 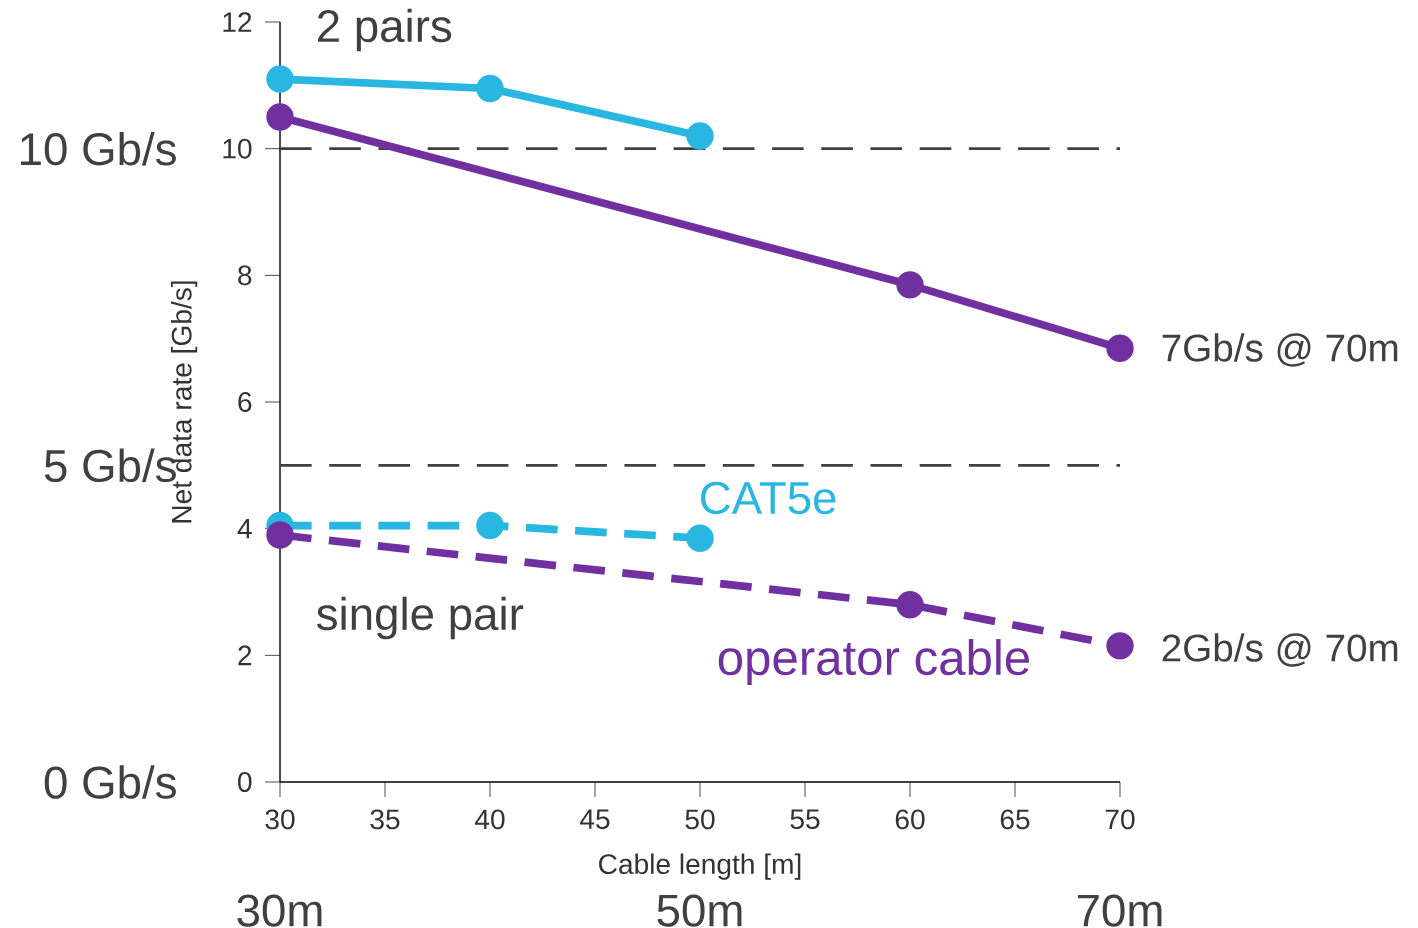 What do you see at coordinates (420, 618) in the screenshot?
I see `annotation: single pair` at bounding box center [420, 618].